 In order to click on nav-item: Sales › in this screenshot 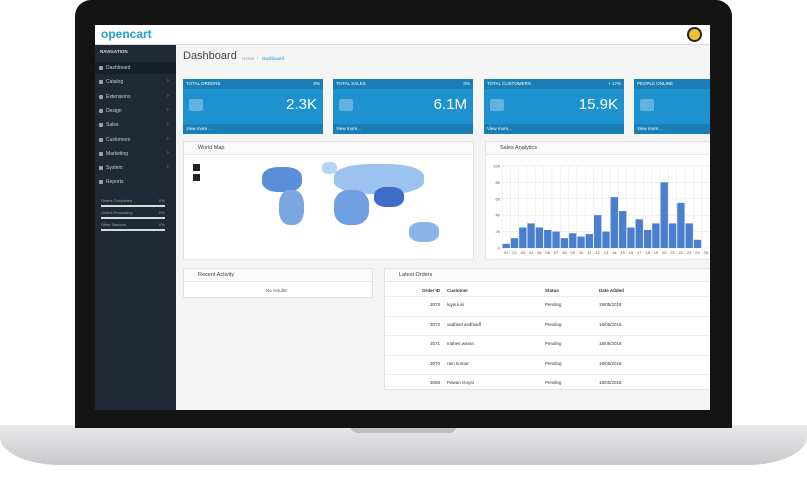, I will do `click(135, 125)`.